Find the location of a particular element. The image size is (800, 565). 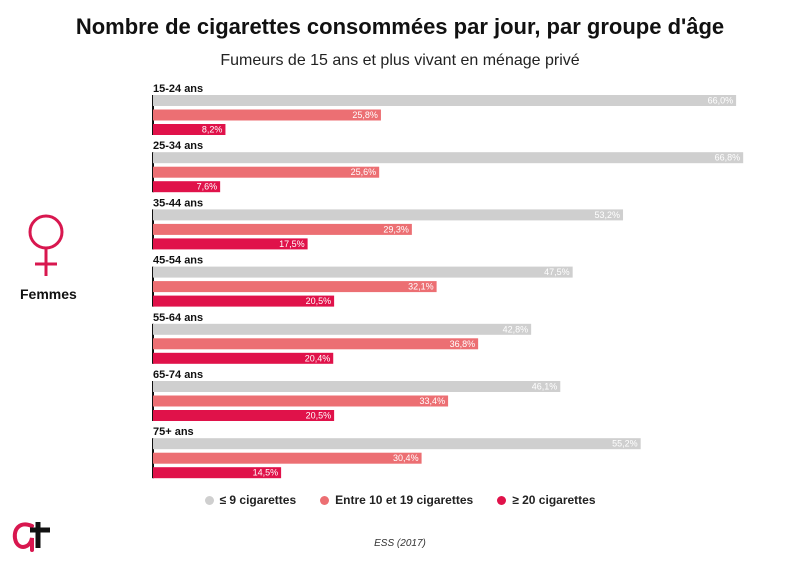

legend-label-low: ≤ 9 cigarettes is located at coordinates (258, 500).